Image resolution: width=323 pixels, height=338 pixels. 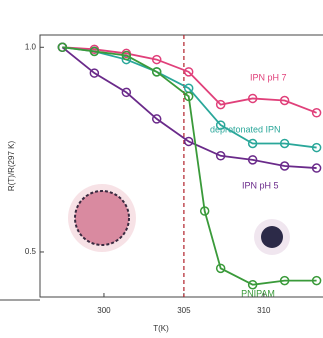 I want to click on nanoparticle-collapsed, so click(x=272, y=237).